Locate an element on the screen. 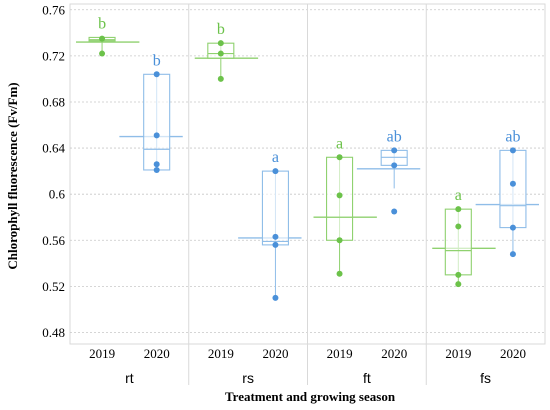 The height and width of the screenshot is (410, 550). y-axis-label: Chlorophyll fluorescence (Fv/Fm) is located at coordinates (12, 175).